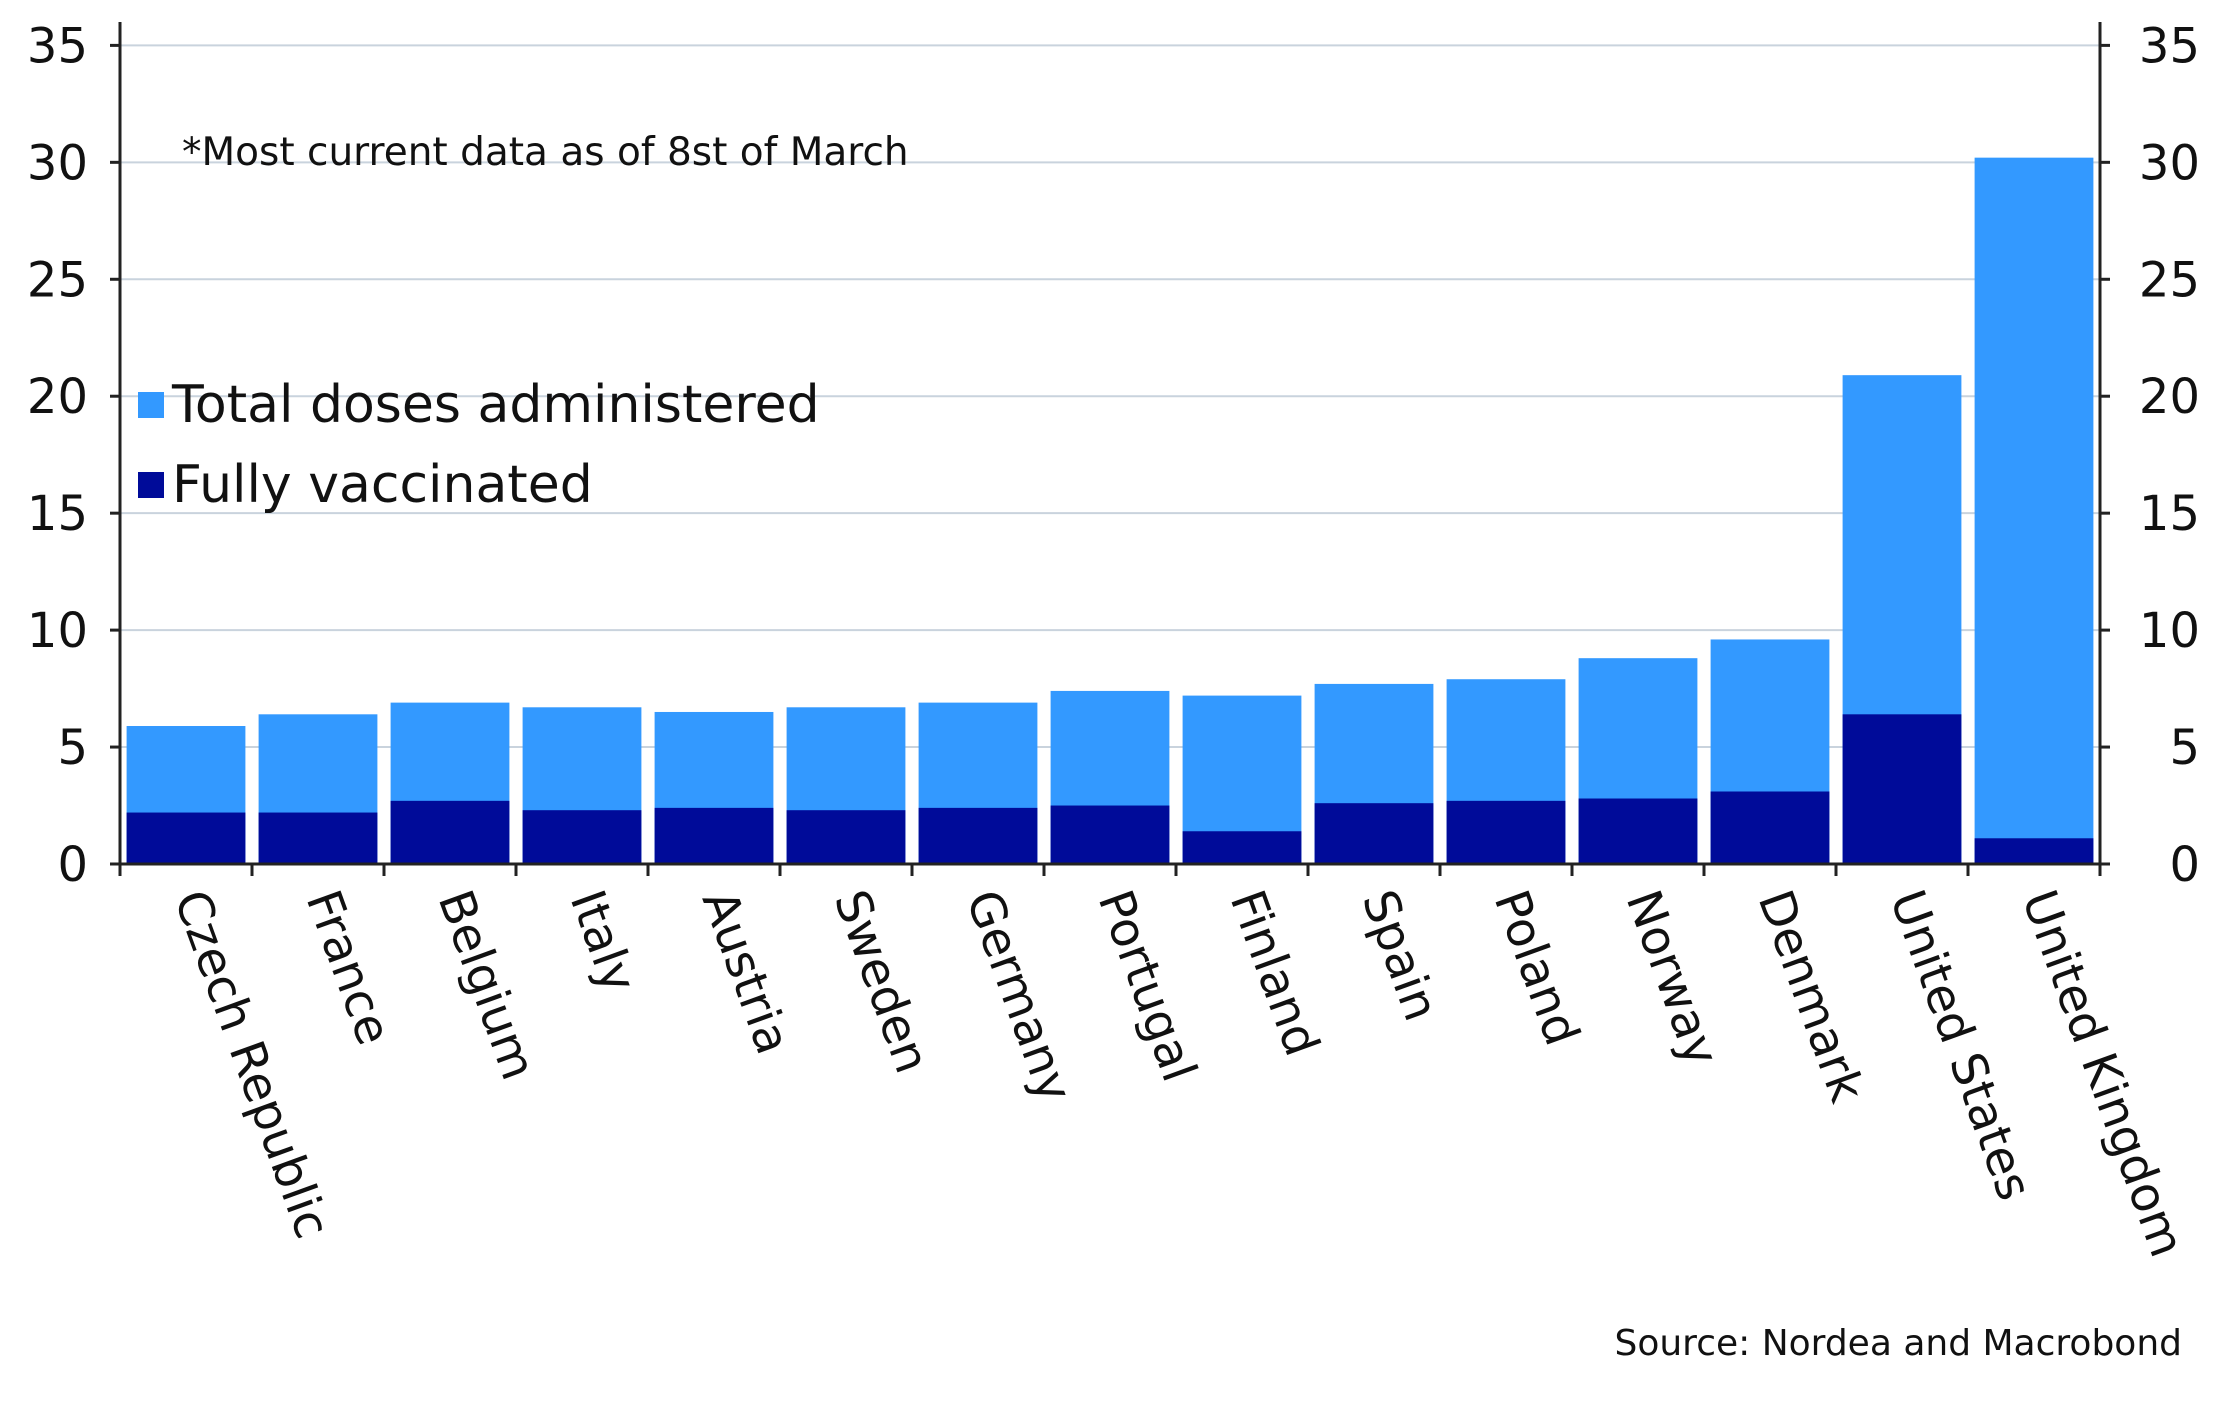 The height and width of the screenshot is (1405, 2218). What do you see at coordinates (57, 397) in the screenshot?
I see `left-y-tick-label-20: 20` at bounding box center [57, 397].